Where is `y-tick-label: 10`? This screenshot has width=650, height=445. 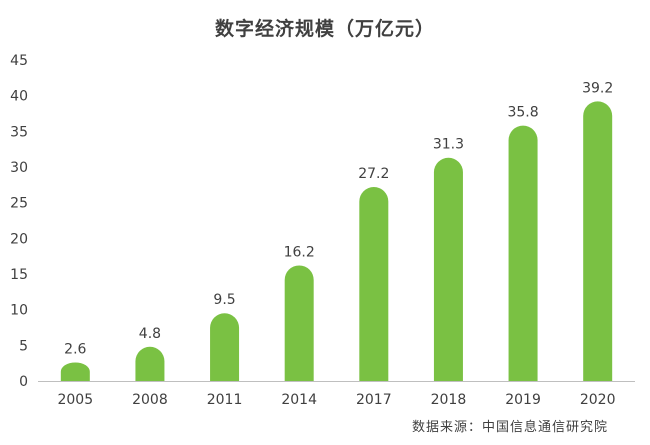
y-tick-label: 10 is located at coordinates (19, 311).